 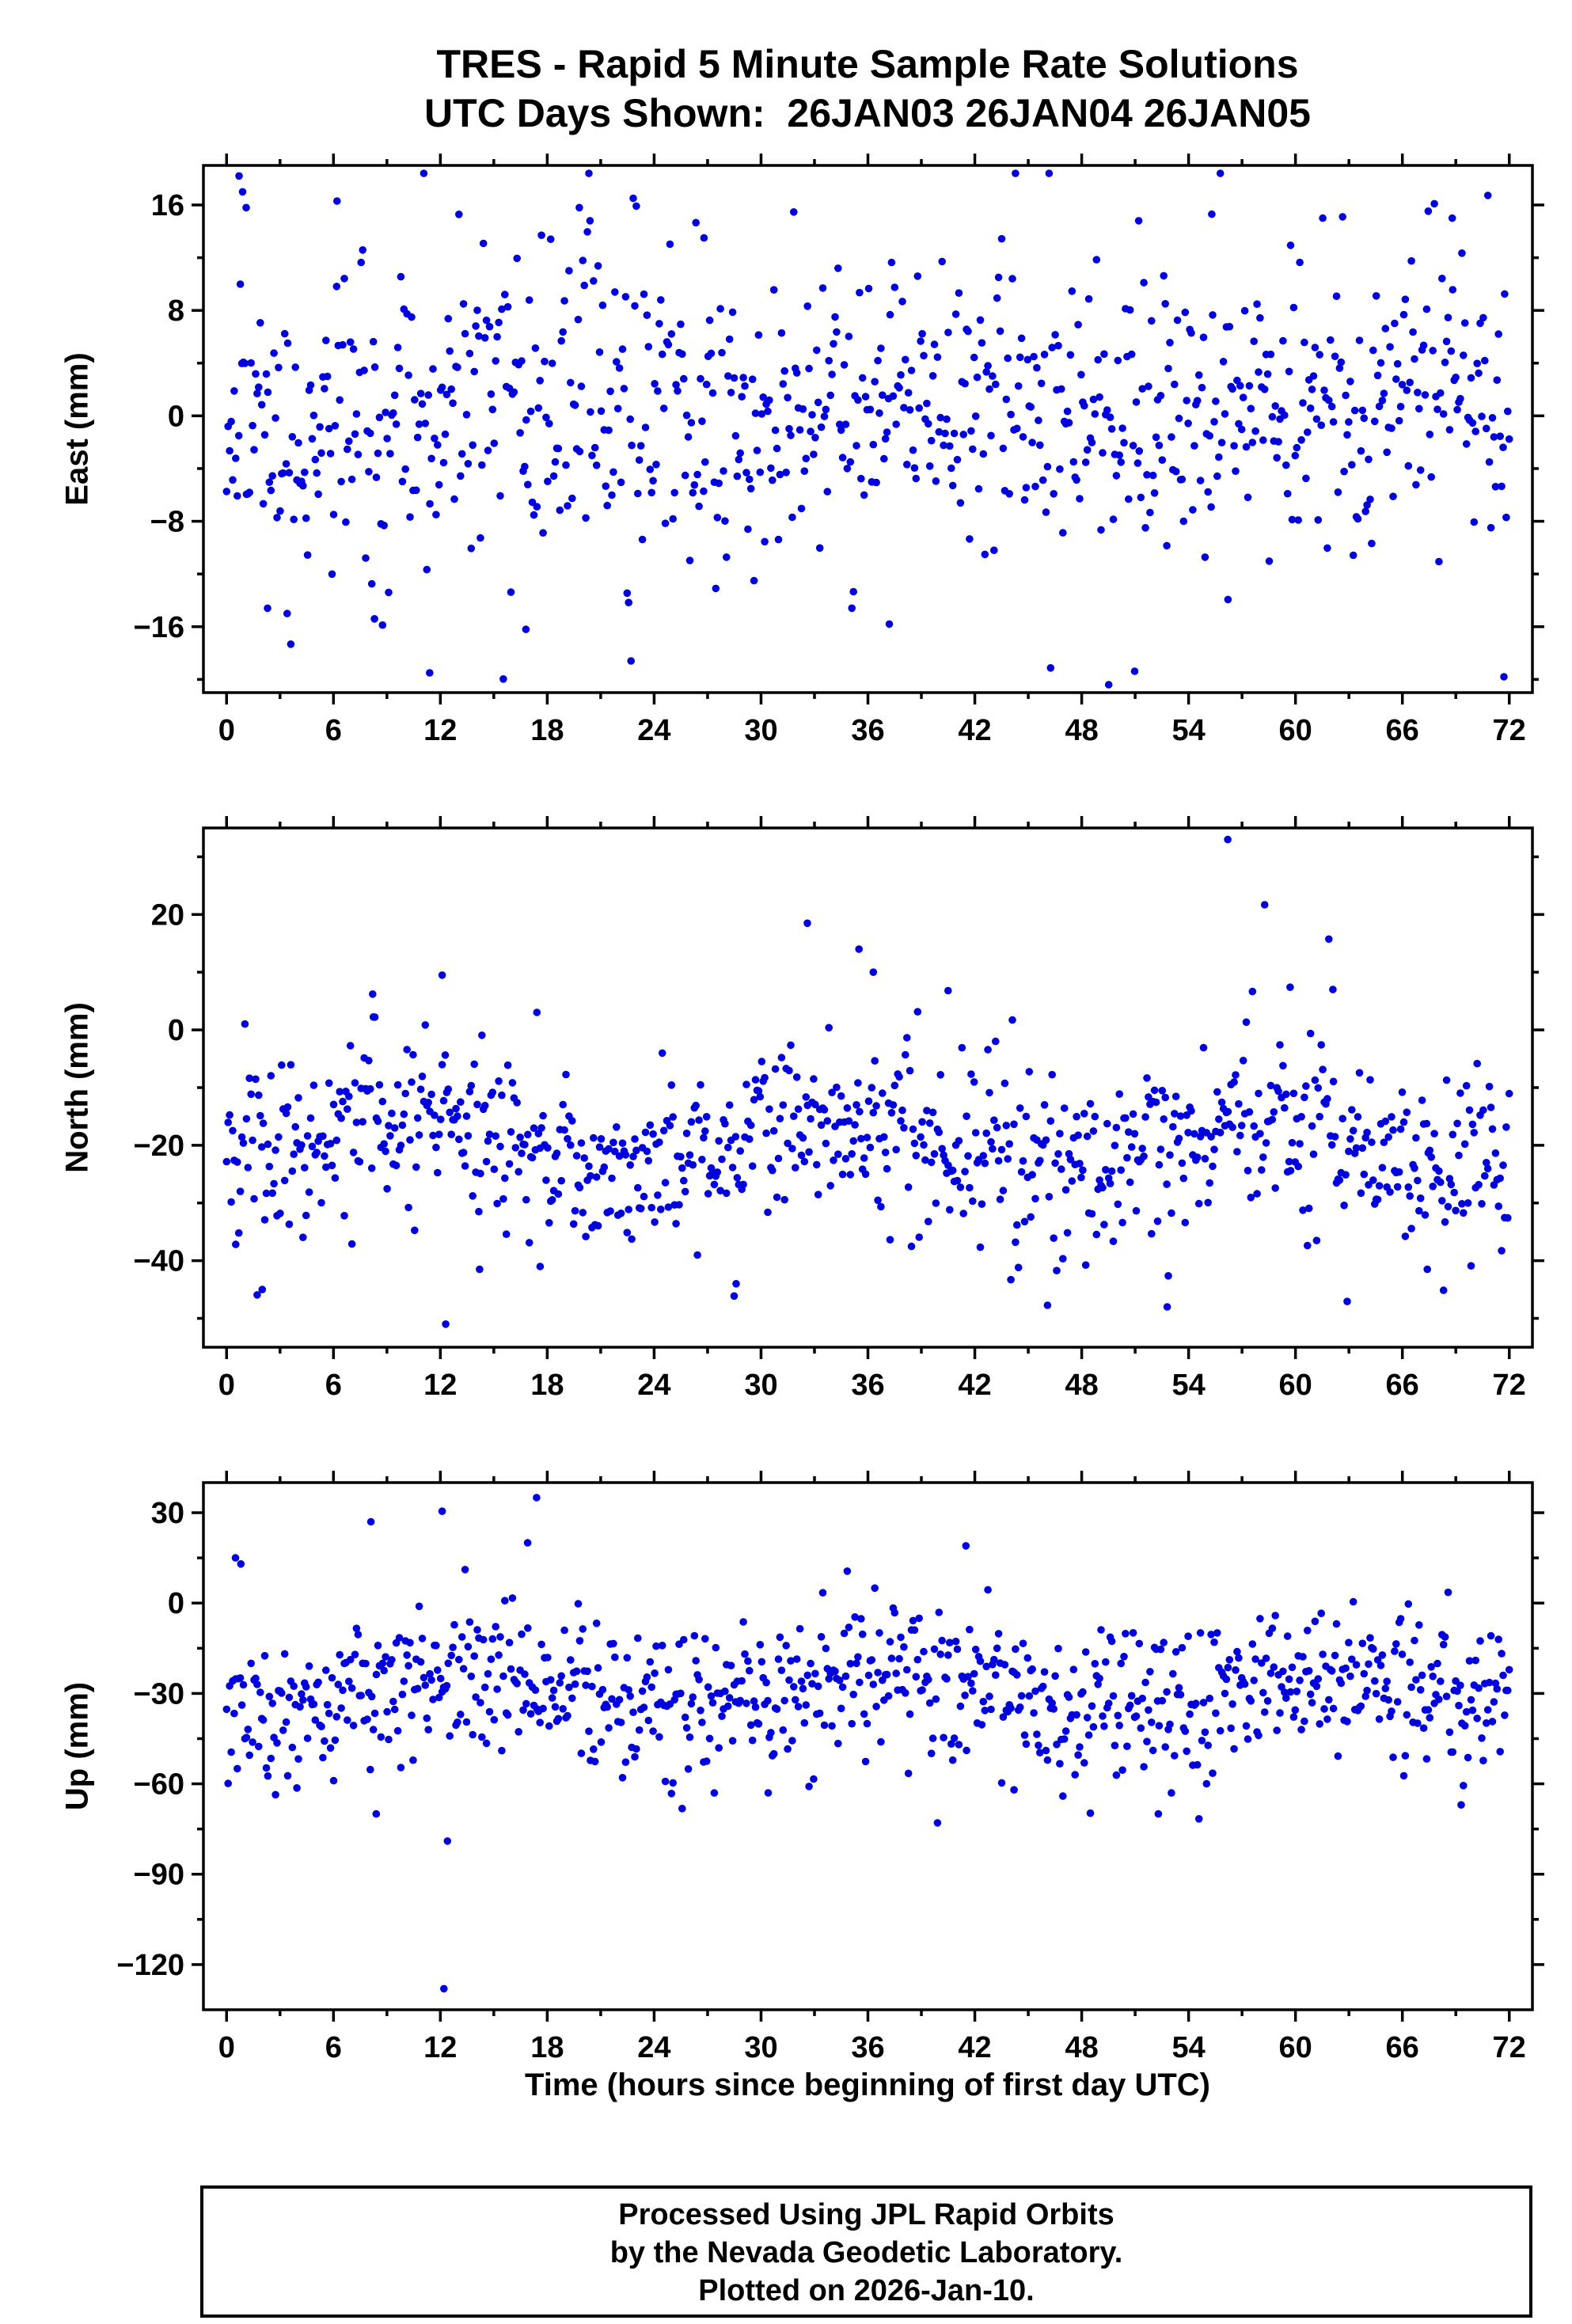 What do you see at coordinates (167, 522) in the screenshot?
I see `svg-text: −8` at bounding box center [167, 522].